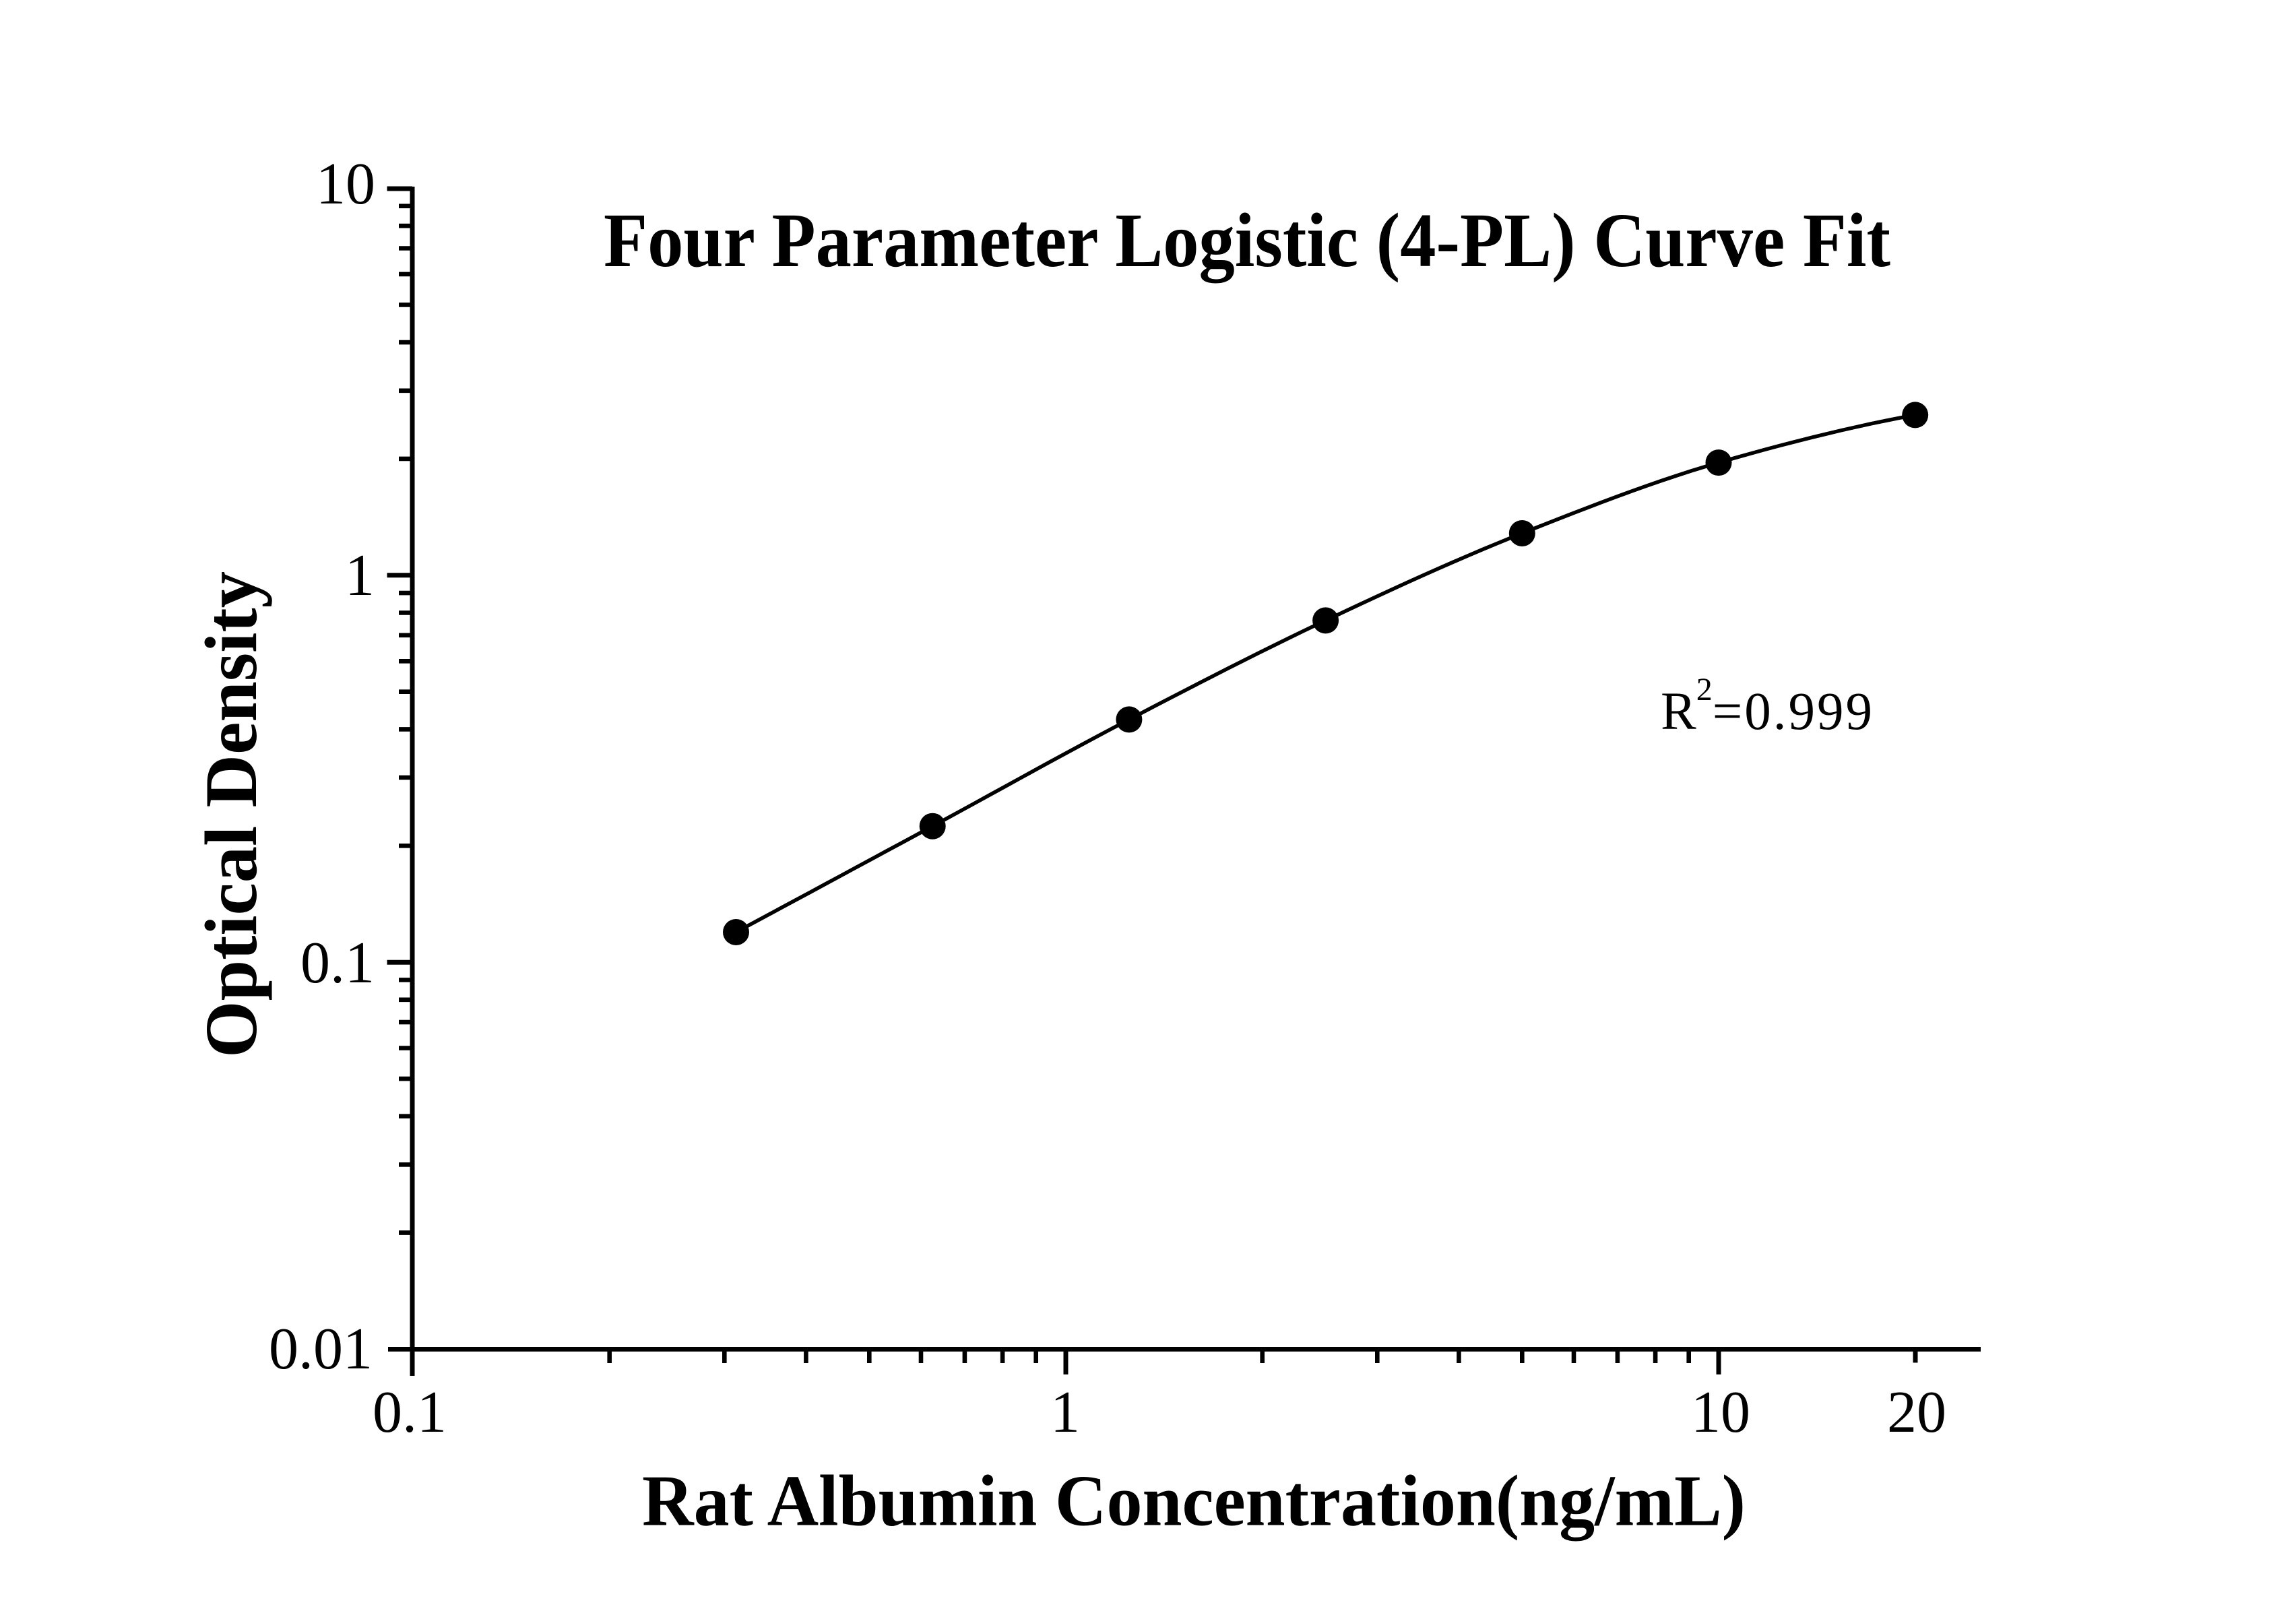 The width and height of the screenshot is (2296, 1615). What do you see at coordinates (321, 1349) in the screenshot?
I see `svg-text: 0.01` at bounding box center [321, 1349].